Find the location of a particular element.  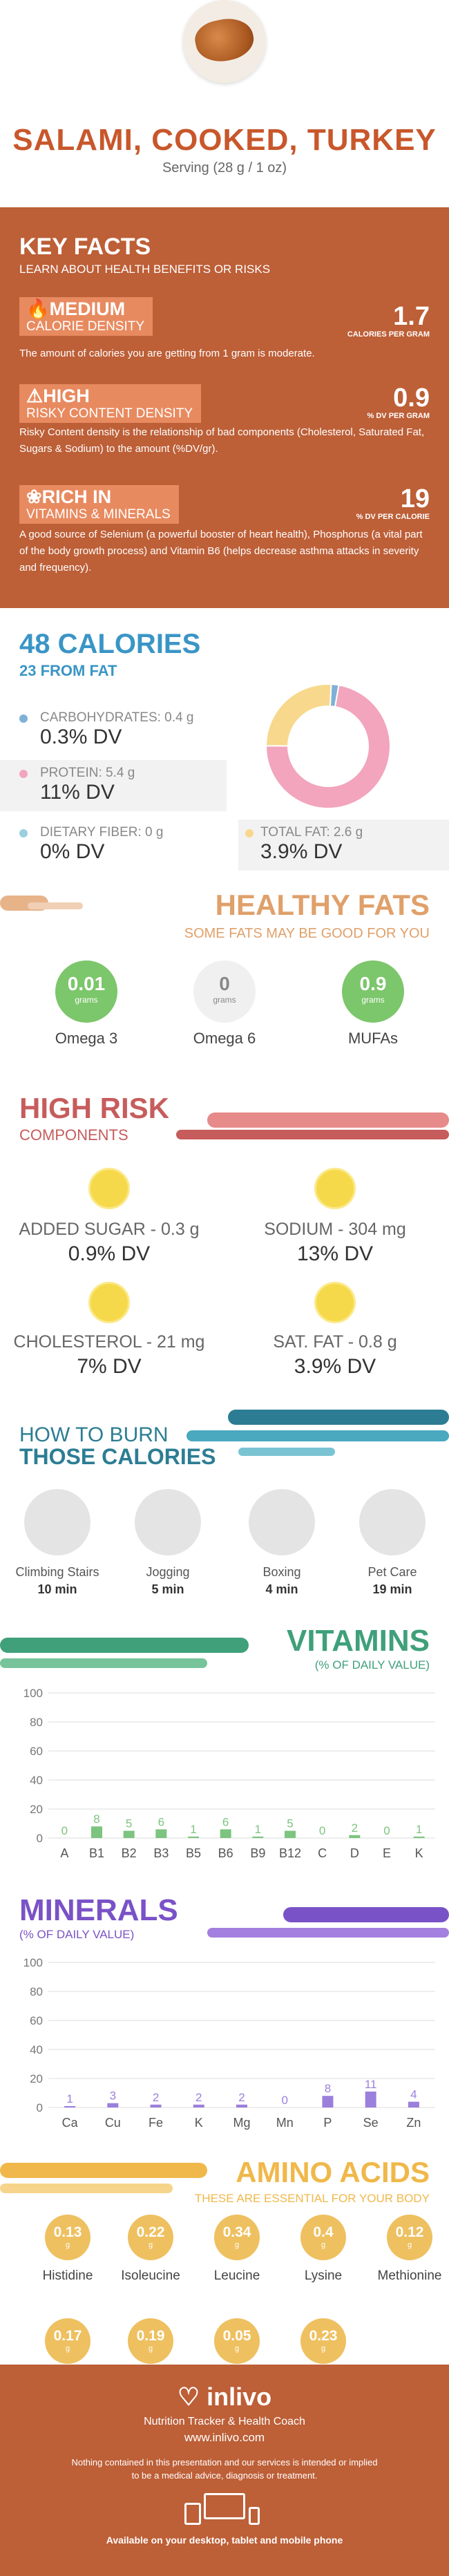

y-tick-label: 0 is located at coordinates (40, 2107).